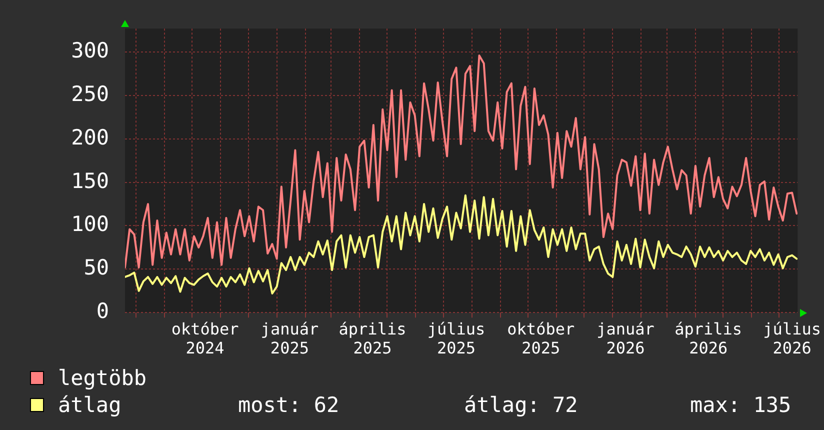 Image resolution: width=824 pixels, height=430 pixels. What do you see at coordinates (521, 405) in the screenshot?
I see `text: átlag: 72` at bounding box center [521, 405].